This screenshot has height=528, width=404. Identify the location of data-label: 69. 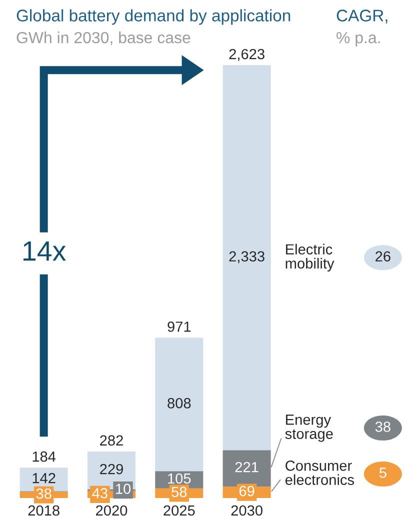
(246, 491).